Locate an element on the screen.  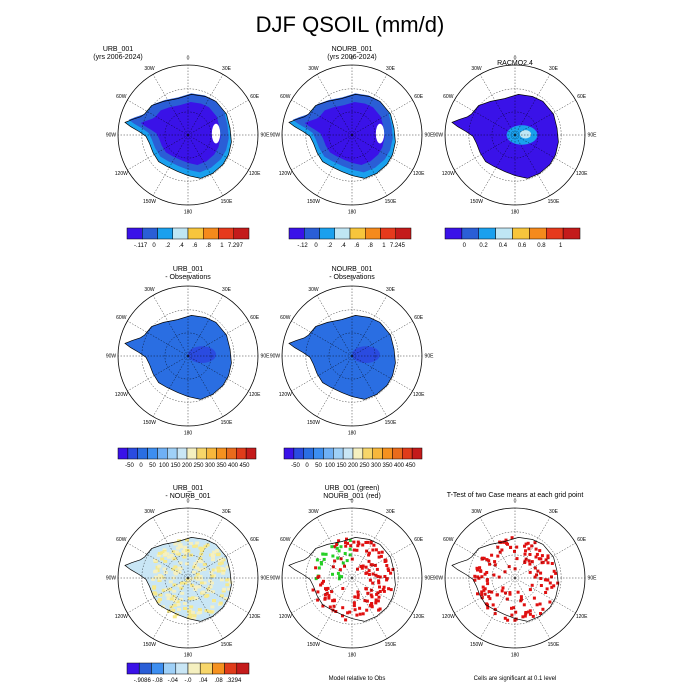
panel-title-line: NOURB_001 is located at coordinates (352, 269).